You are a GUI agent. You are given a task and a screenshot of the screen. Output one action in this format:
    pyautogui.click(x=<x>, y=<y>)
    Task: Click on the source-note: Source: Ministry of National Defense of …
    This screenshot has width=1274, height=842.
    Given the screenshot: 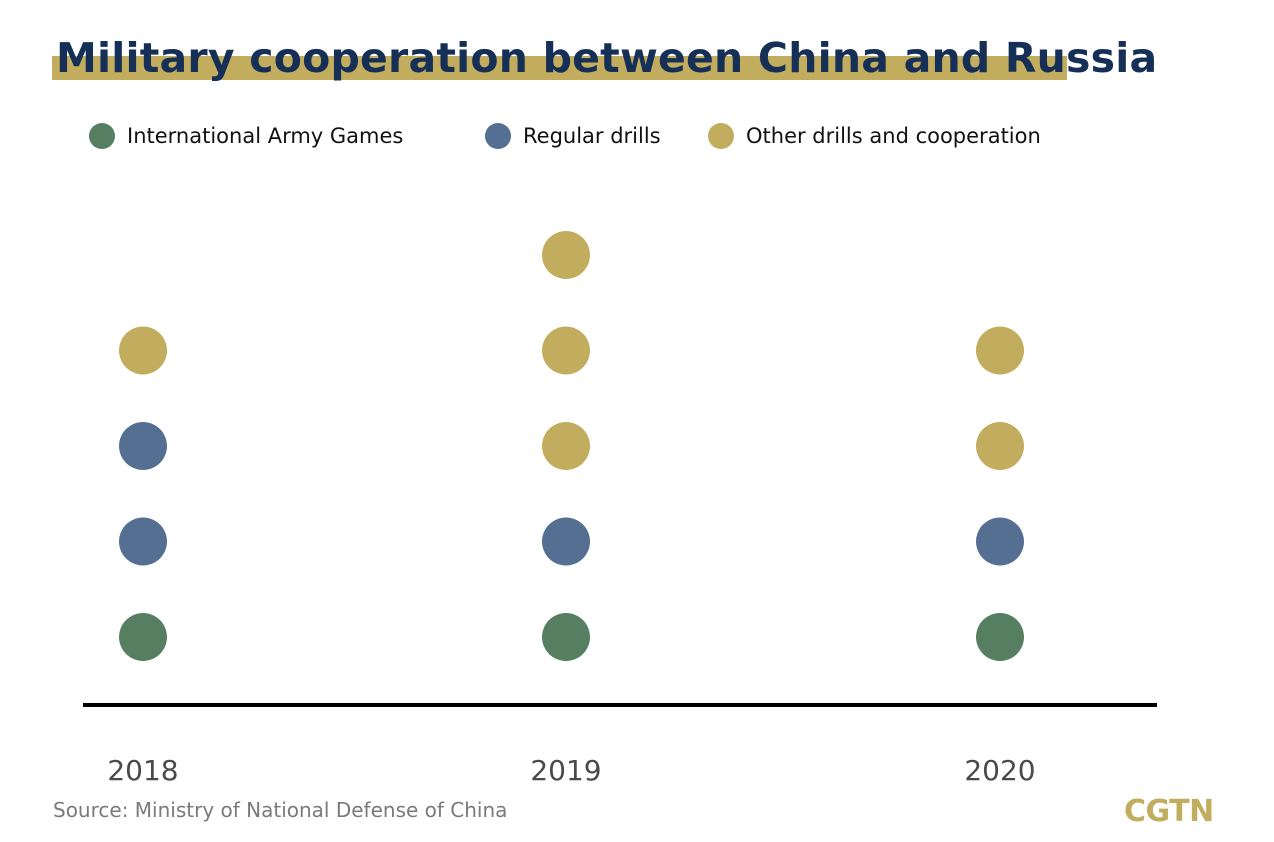 What is the action you would take?
    pyautogui.click(x=280, y=810)
    